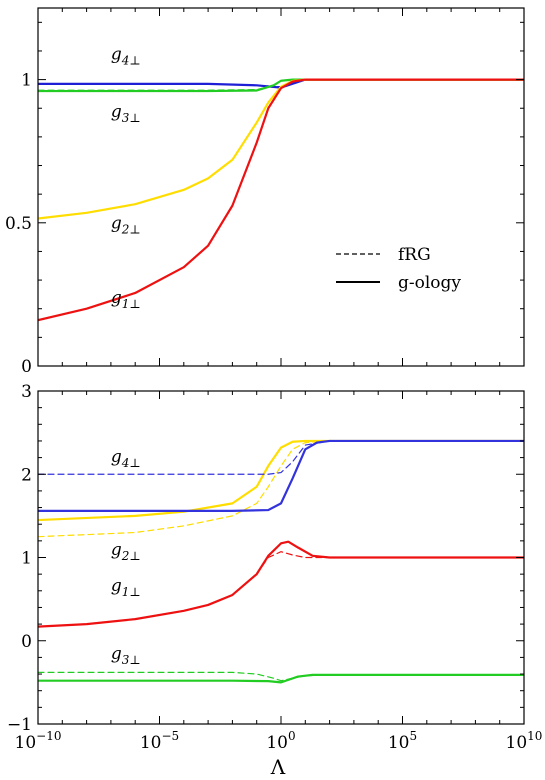  What do you see at coordinates (278, 767) in the screenshot?
I see `x-axis-label: Λ` at bounding box center [278, 767].